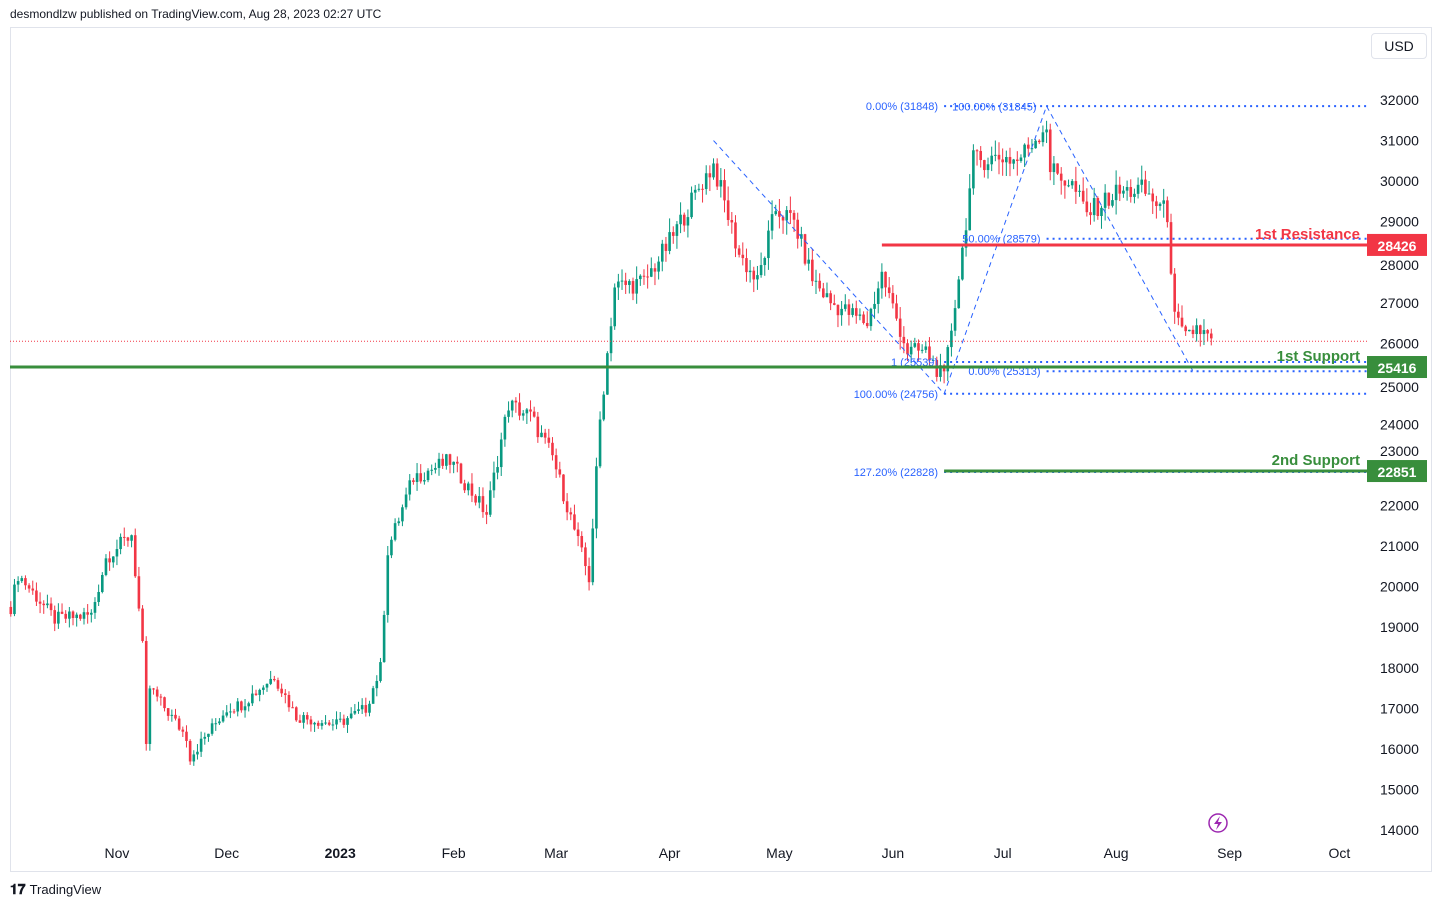 The width and height of the screenshot is (1442, 907). What do you see at coordinates (893, 853) in the screenshot?
I see `x-tick-label: Jun` at bounding box center [893, 853].